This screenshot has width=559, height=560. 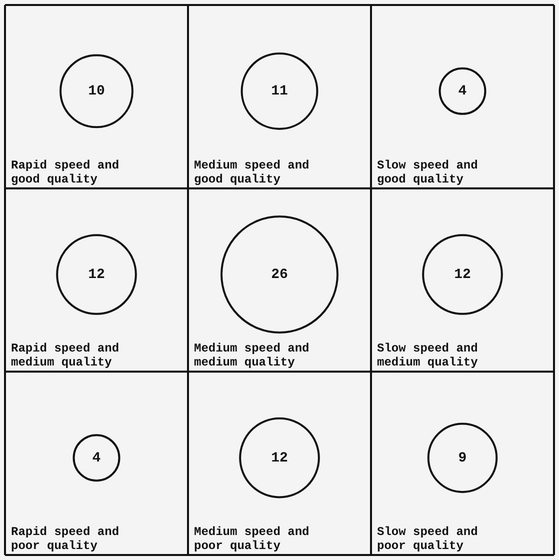 I want to click on category-label: Medium speed and medium quality, so click(x=252, y=356).